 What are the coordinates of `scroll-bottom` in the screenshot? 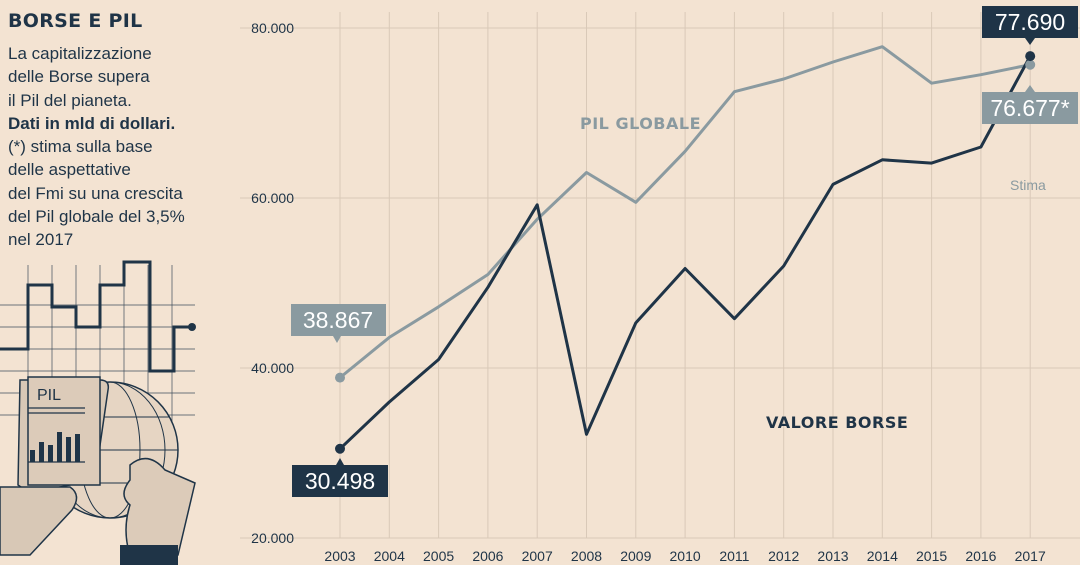 It's located at (39, 521).